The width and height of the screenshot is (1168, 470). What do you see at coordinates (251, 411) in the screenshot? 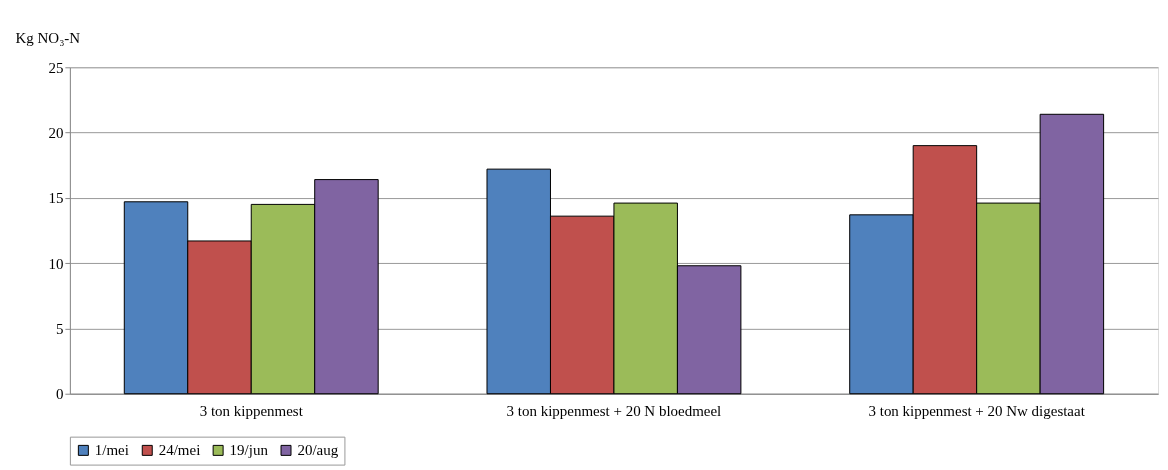
I see `x-tick-label: 3 ton kippenmest` at bounding box center [251, 411].